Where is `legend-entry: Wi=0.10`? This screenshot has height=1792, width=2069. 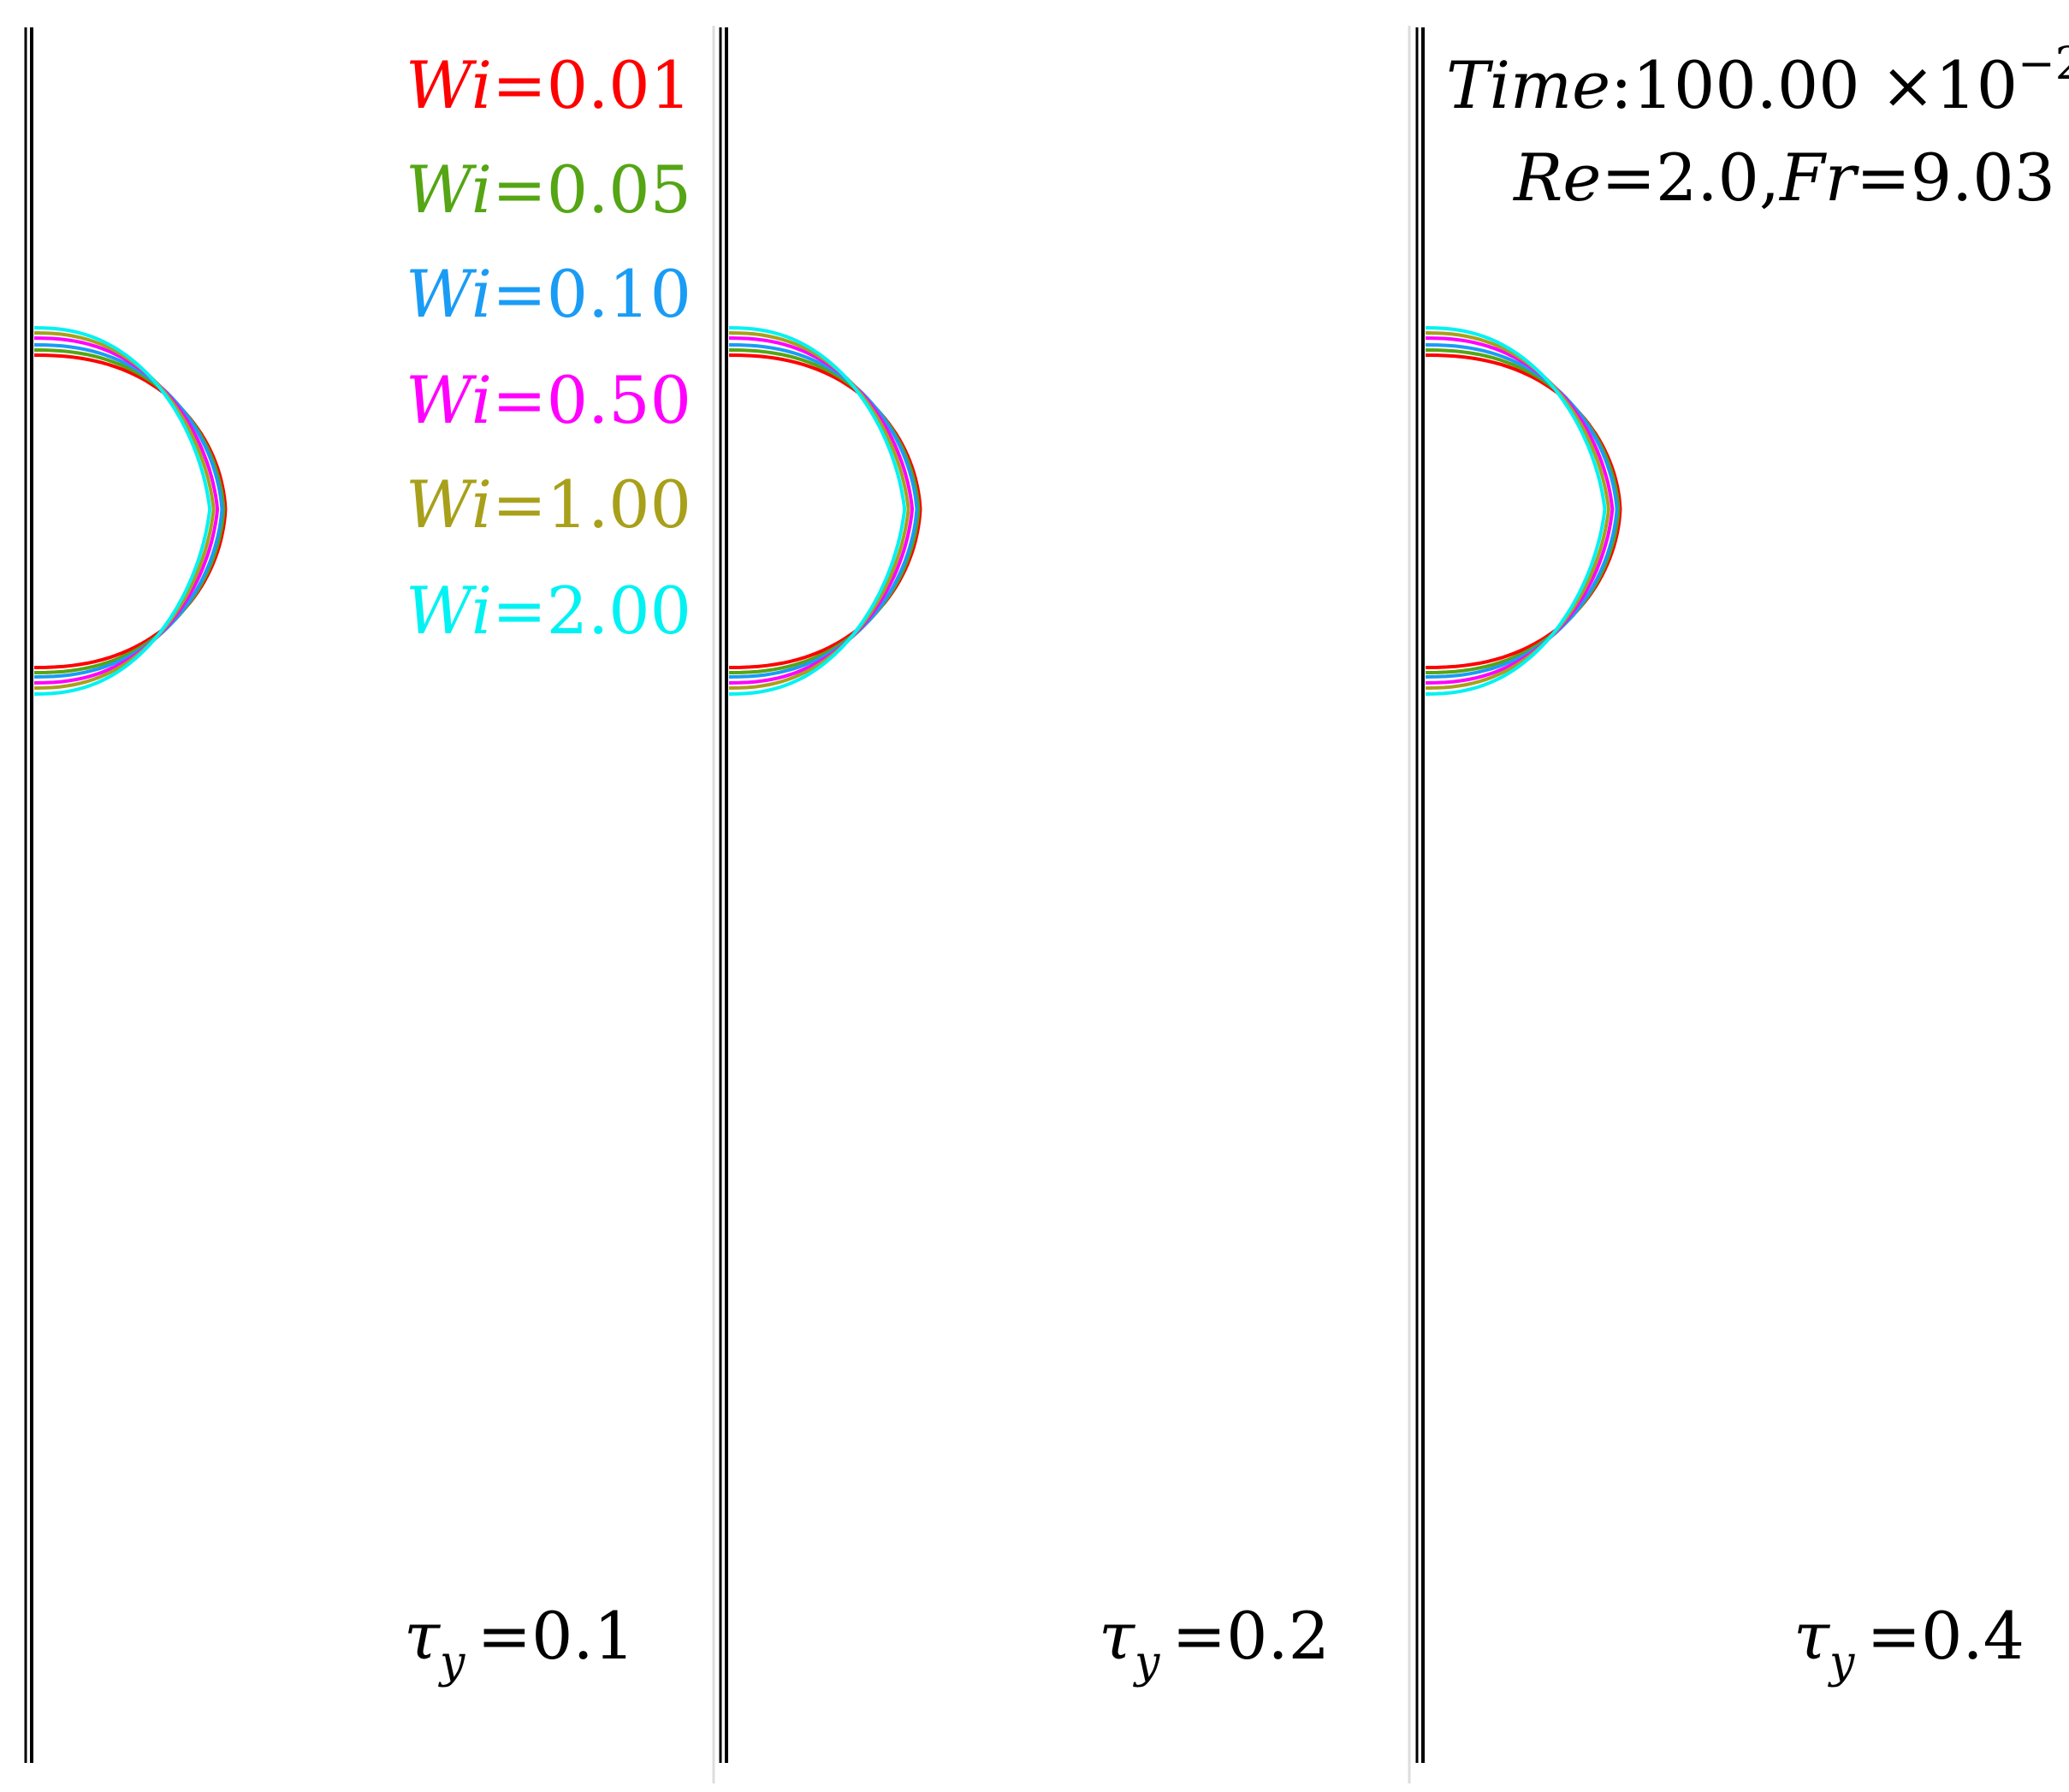 legend-entry: Wi=0.10 is located at coordinates (548, 294).